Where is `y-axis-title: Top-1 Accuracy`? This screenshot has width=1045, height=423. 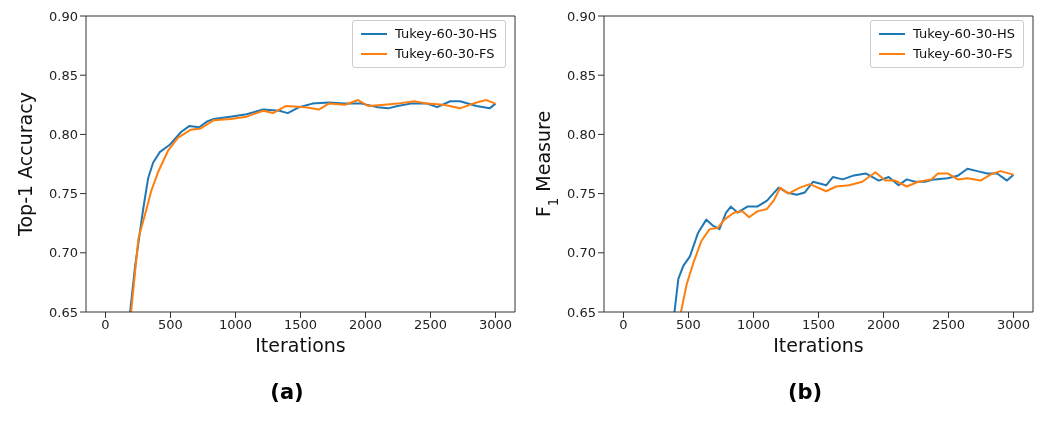
y-axis-title: Top-1 Accuracy is located at coordinates (25, 164).